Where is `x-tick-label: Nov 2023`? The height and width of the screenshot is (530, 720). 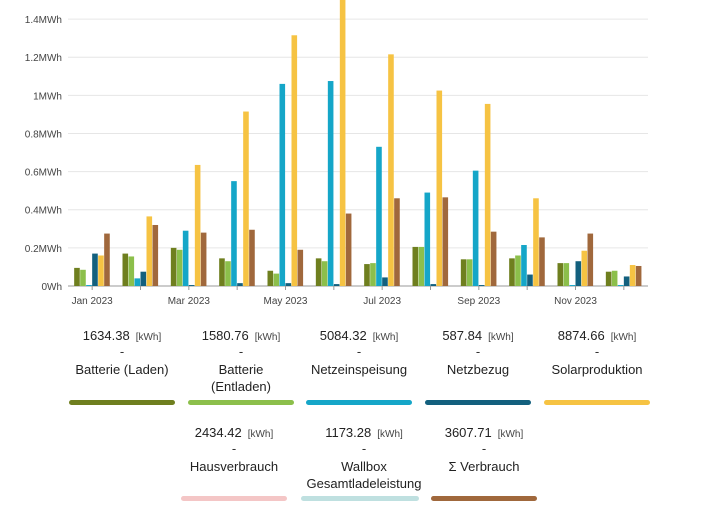
x-tick-label: Nov 2023 is located at coordinates (575, 301).